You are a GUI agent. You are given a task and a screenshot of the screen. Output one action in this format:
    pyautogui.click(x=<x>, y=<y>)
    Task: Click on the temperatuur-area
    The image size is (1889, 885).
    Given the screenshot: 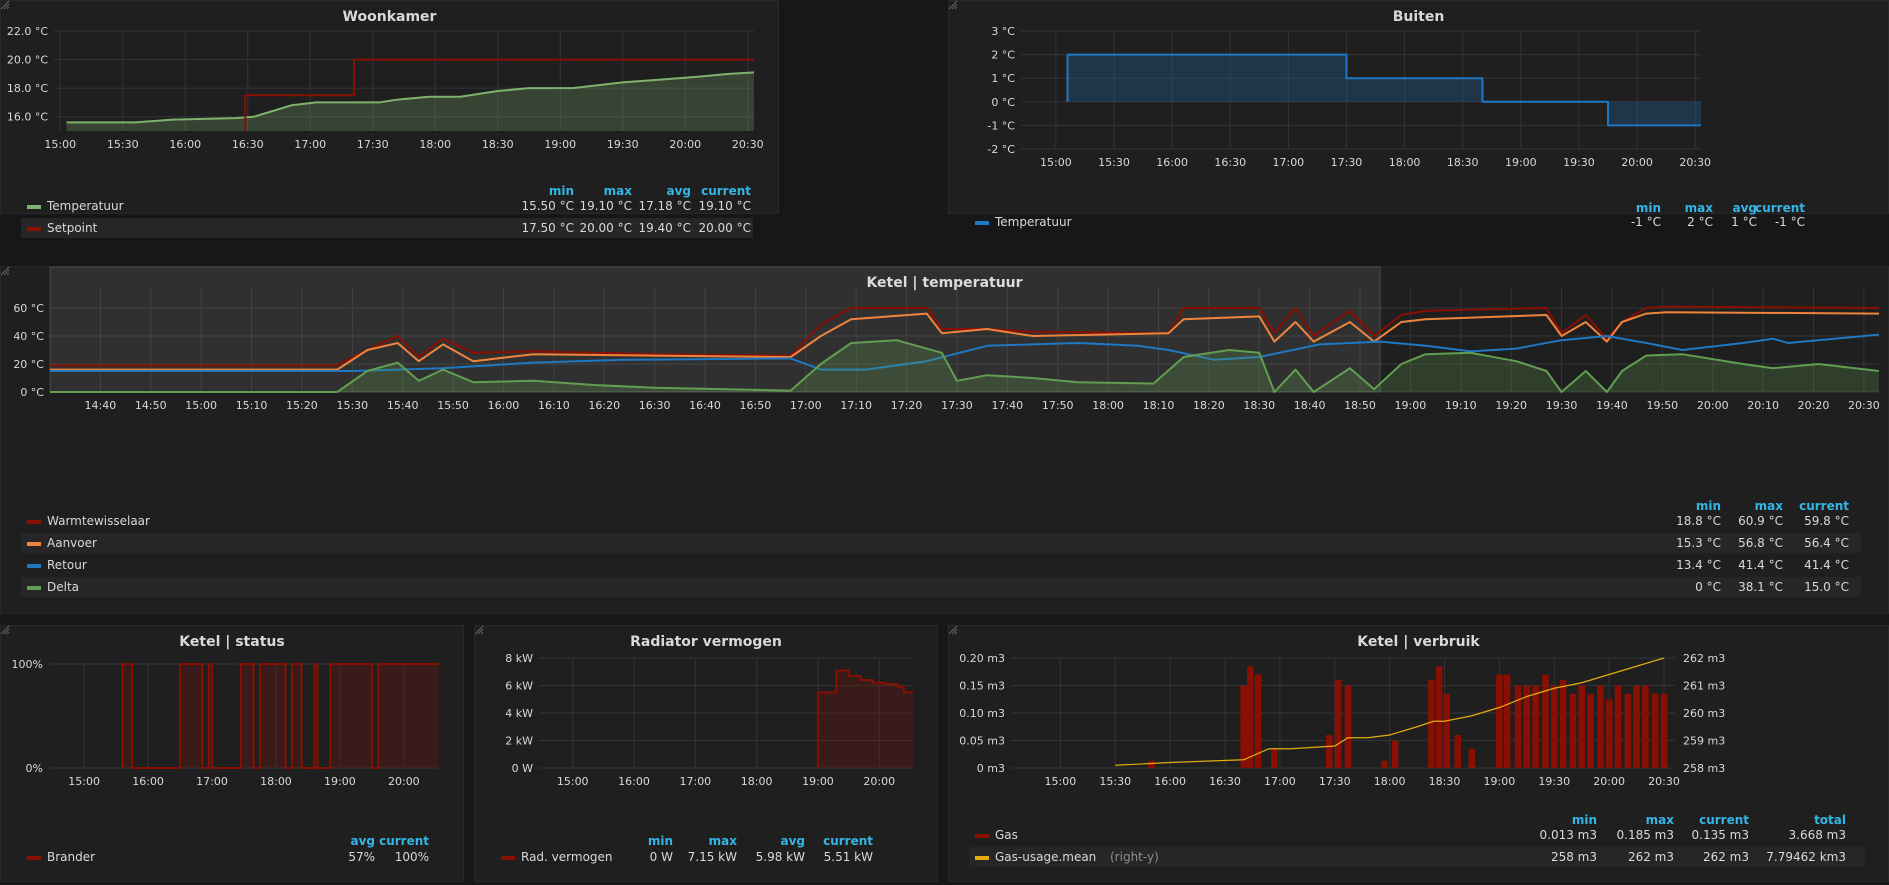 What is the action you would take?
    pyautogui.click(x=1384, y=90)
    